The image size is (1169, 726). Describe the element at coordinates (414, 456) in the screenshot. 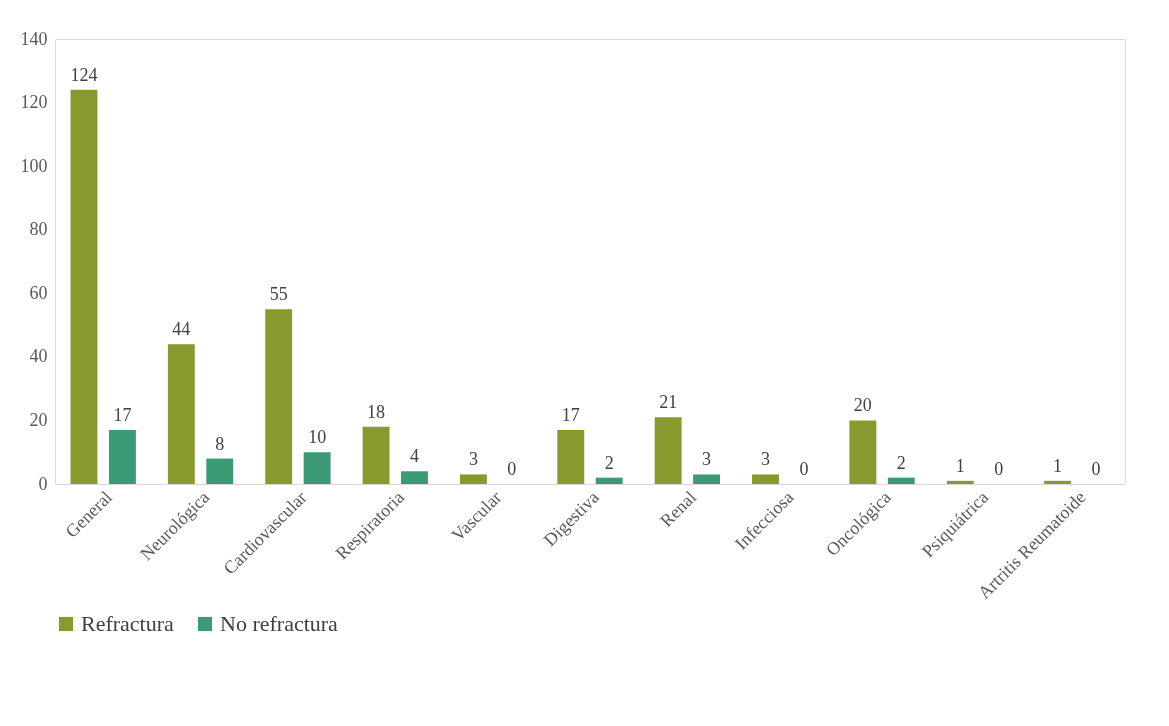

I see `data-label: 4` at that location.